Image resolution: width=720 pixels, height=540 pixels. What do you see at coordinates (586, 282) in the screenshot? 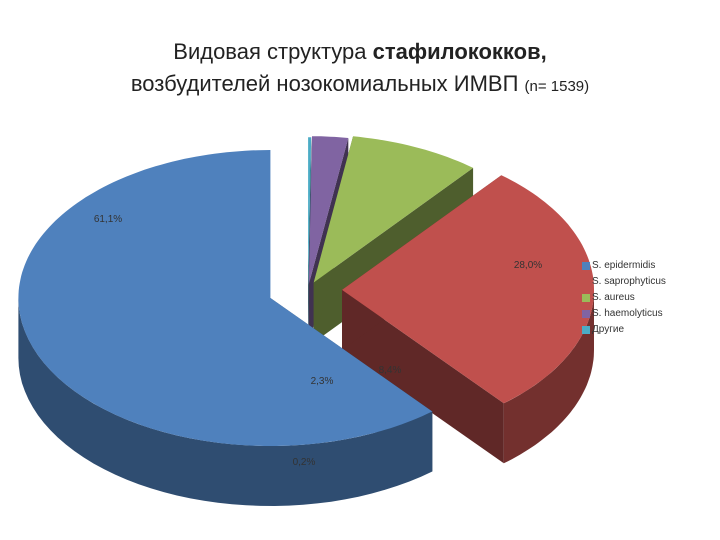
I see `legend-swatch-s-saprophyticus` at bounding box center [586, 282].